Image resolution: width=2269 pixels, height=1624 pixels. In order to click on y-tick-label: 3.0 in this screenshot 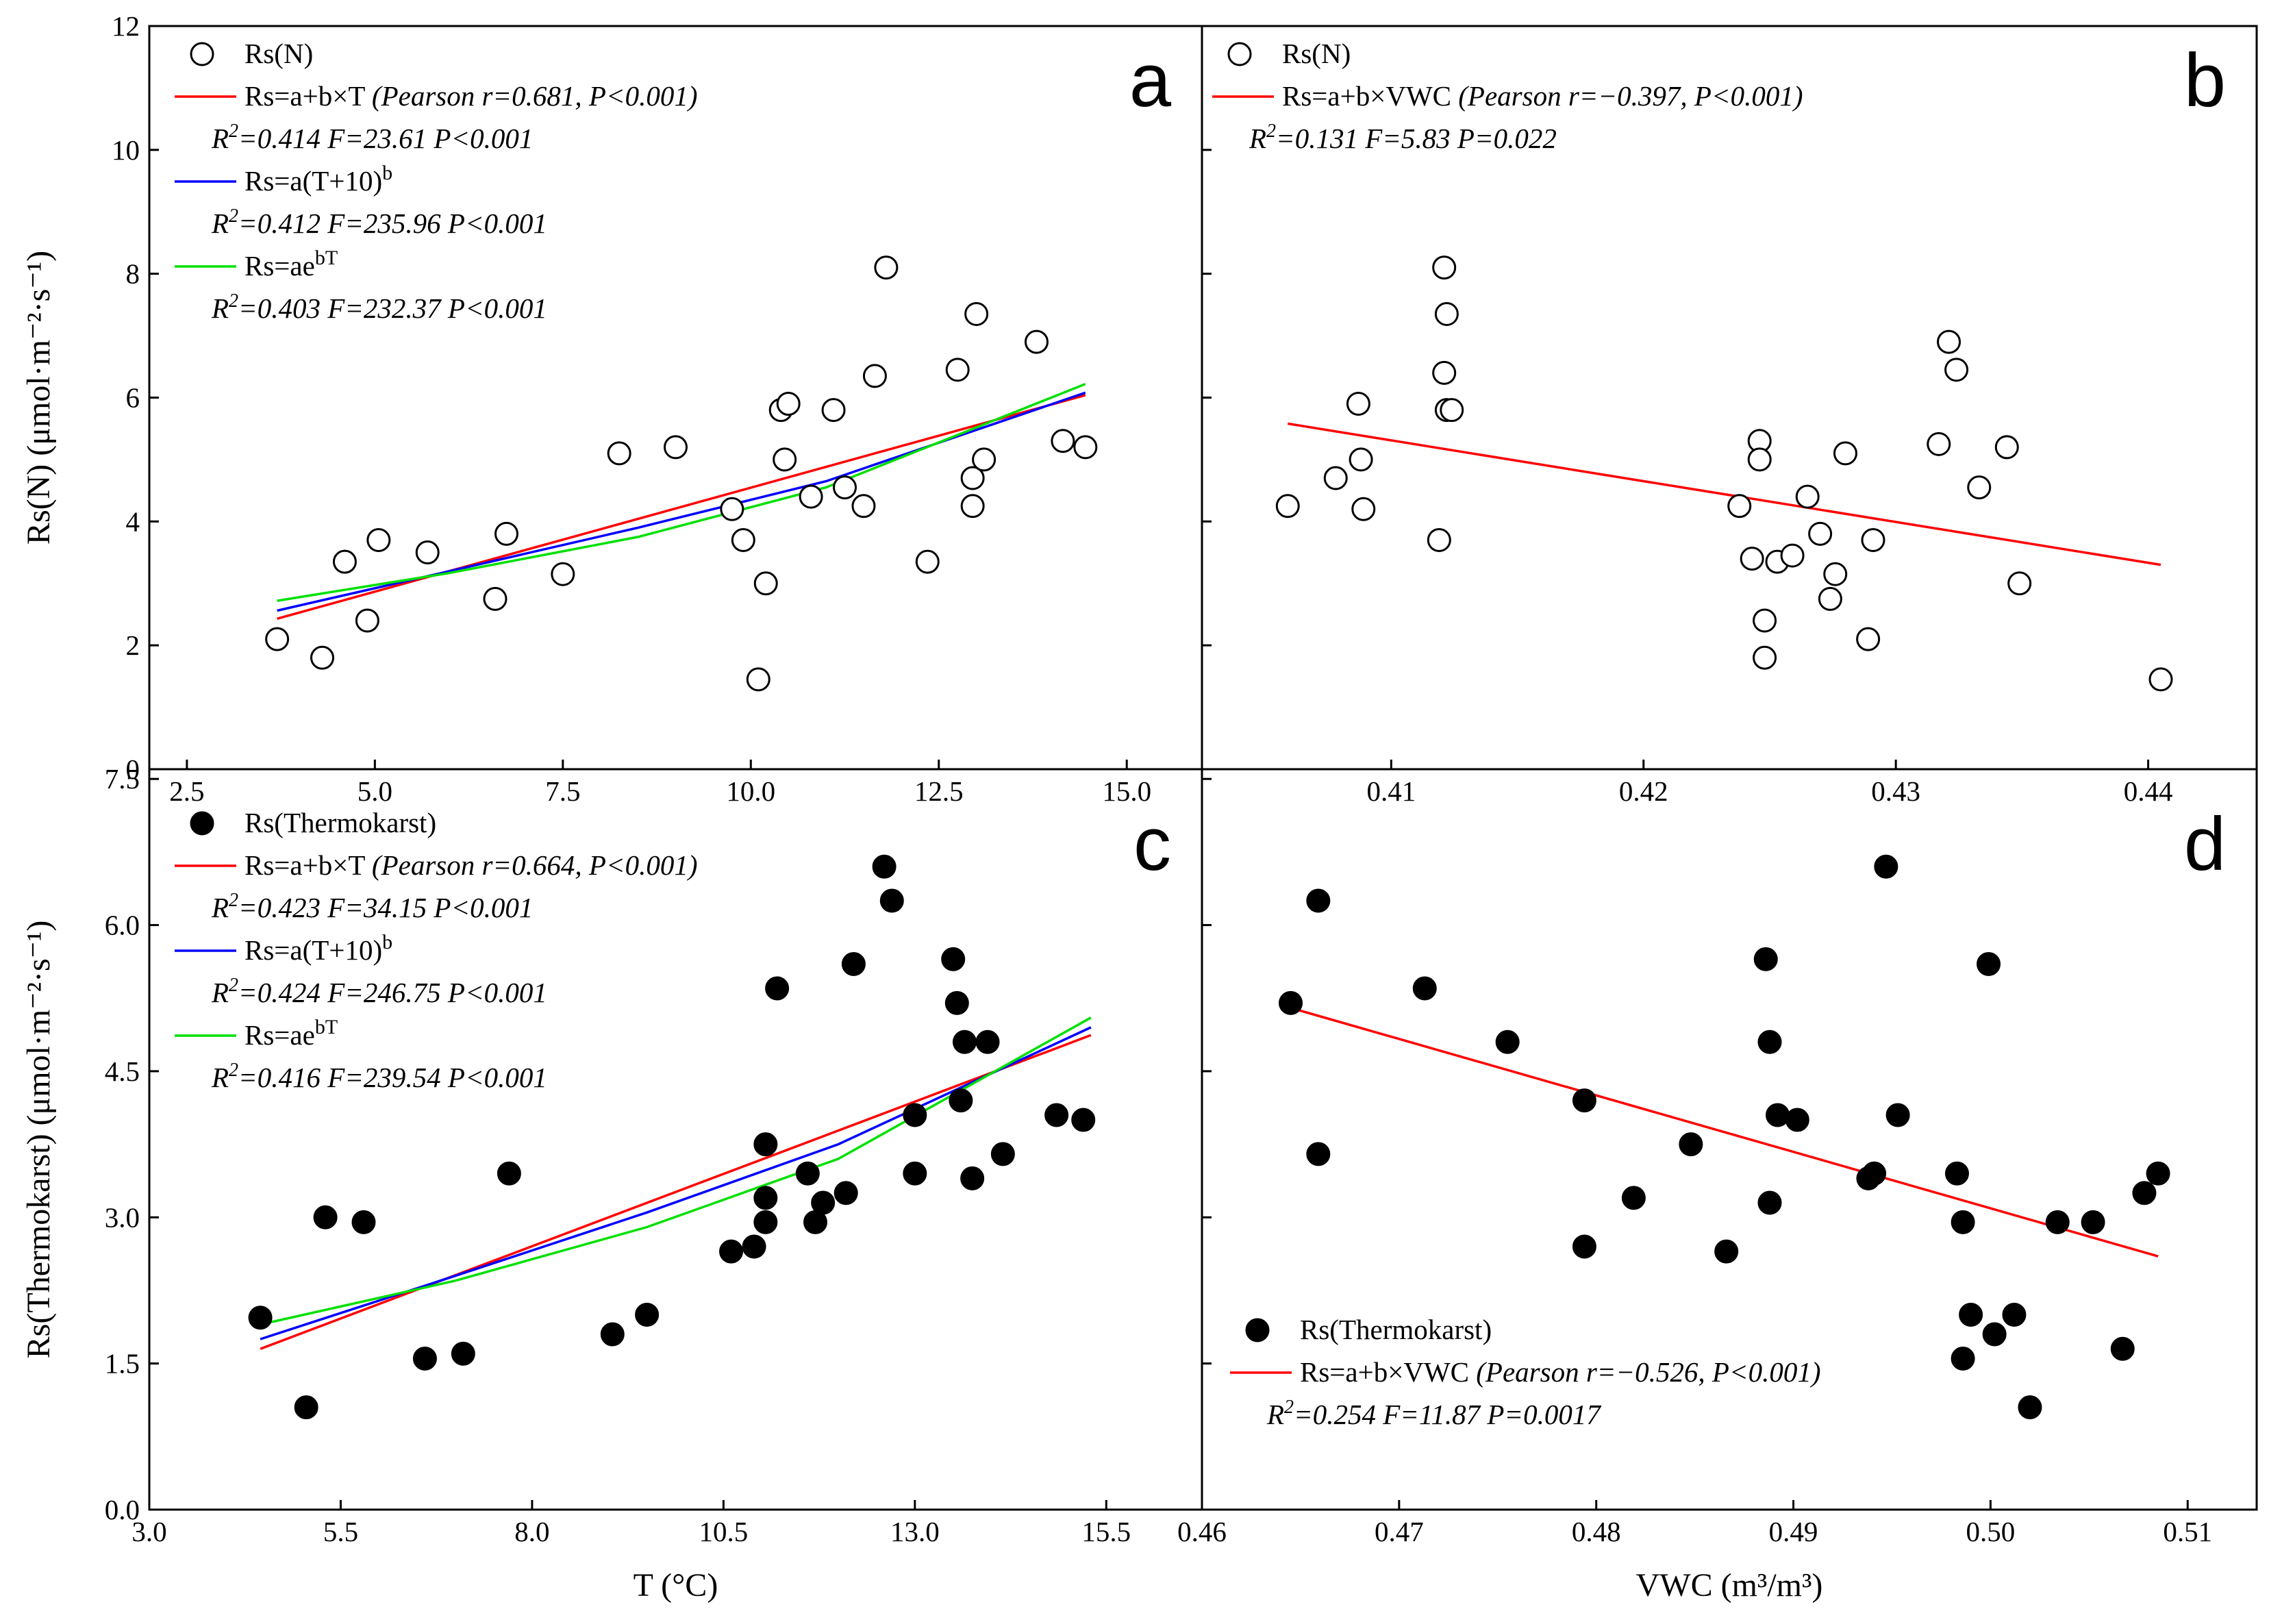, I will do `click(122, 1217)`.